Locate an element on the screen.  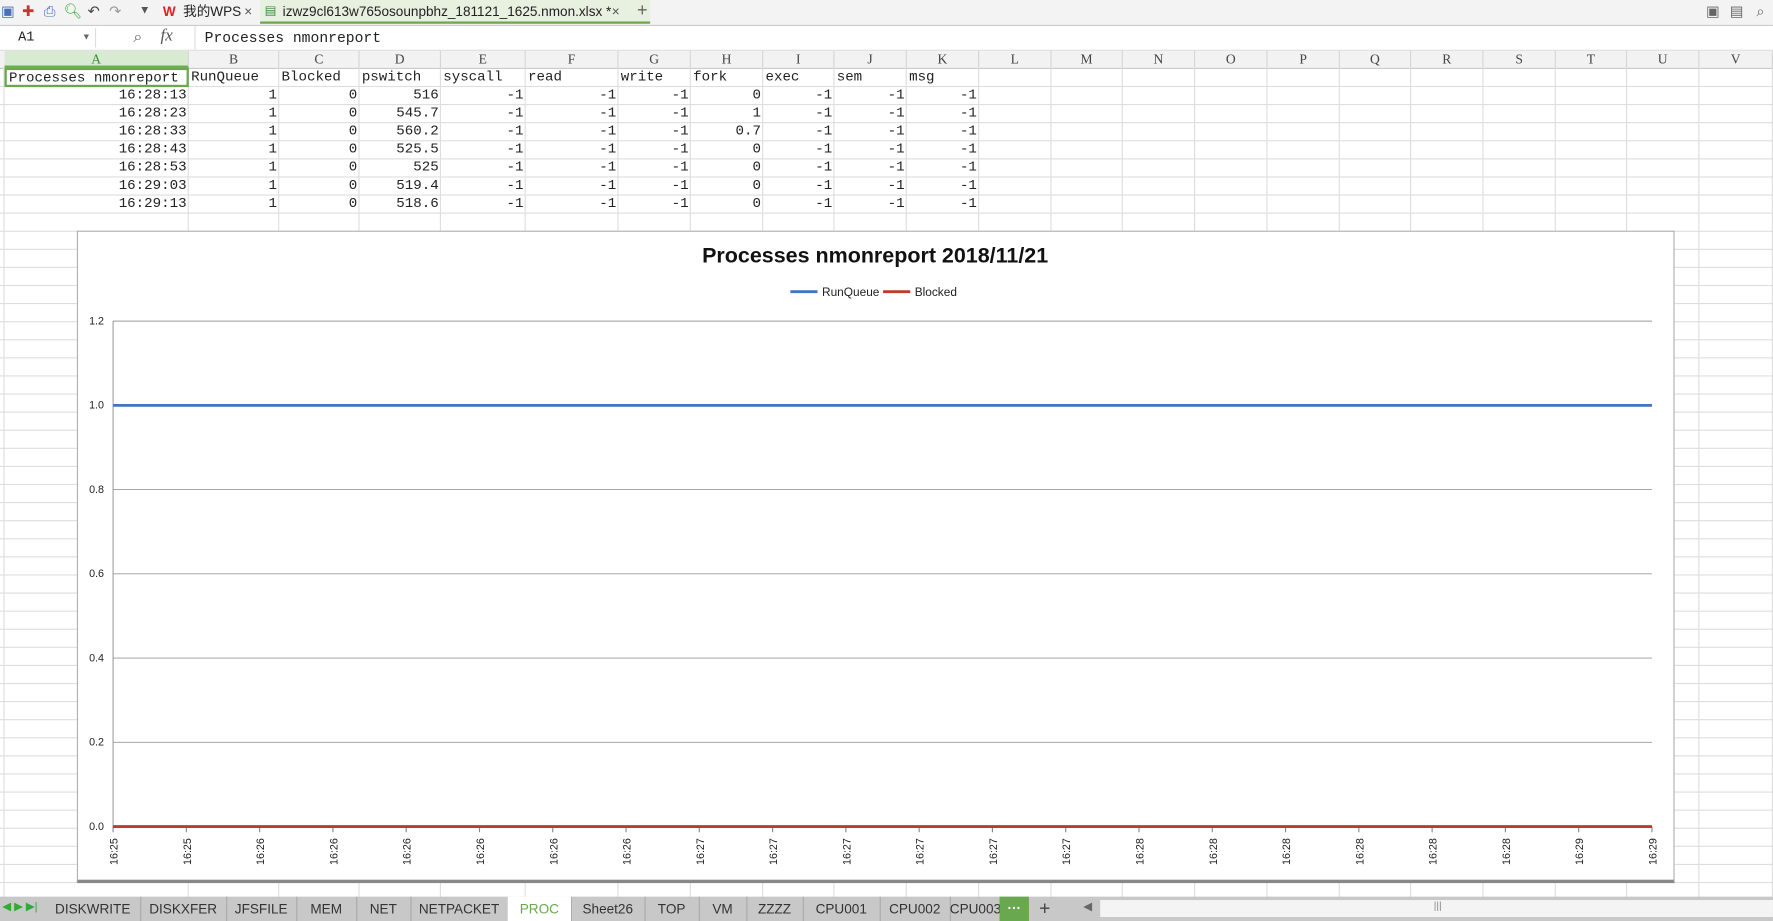
add-sheet-icon: + is located at coordinates (1045, 908).